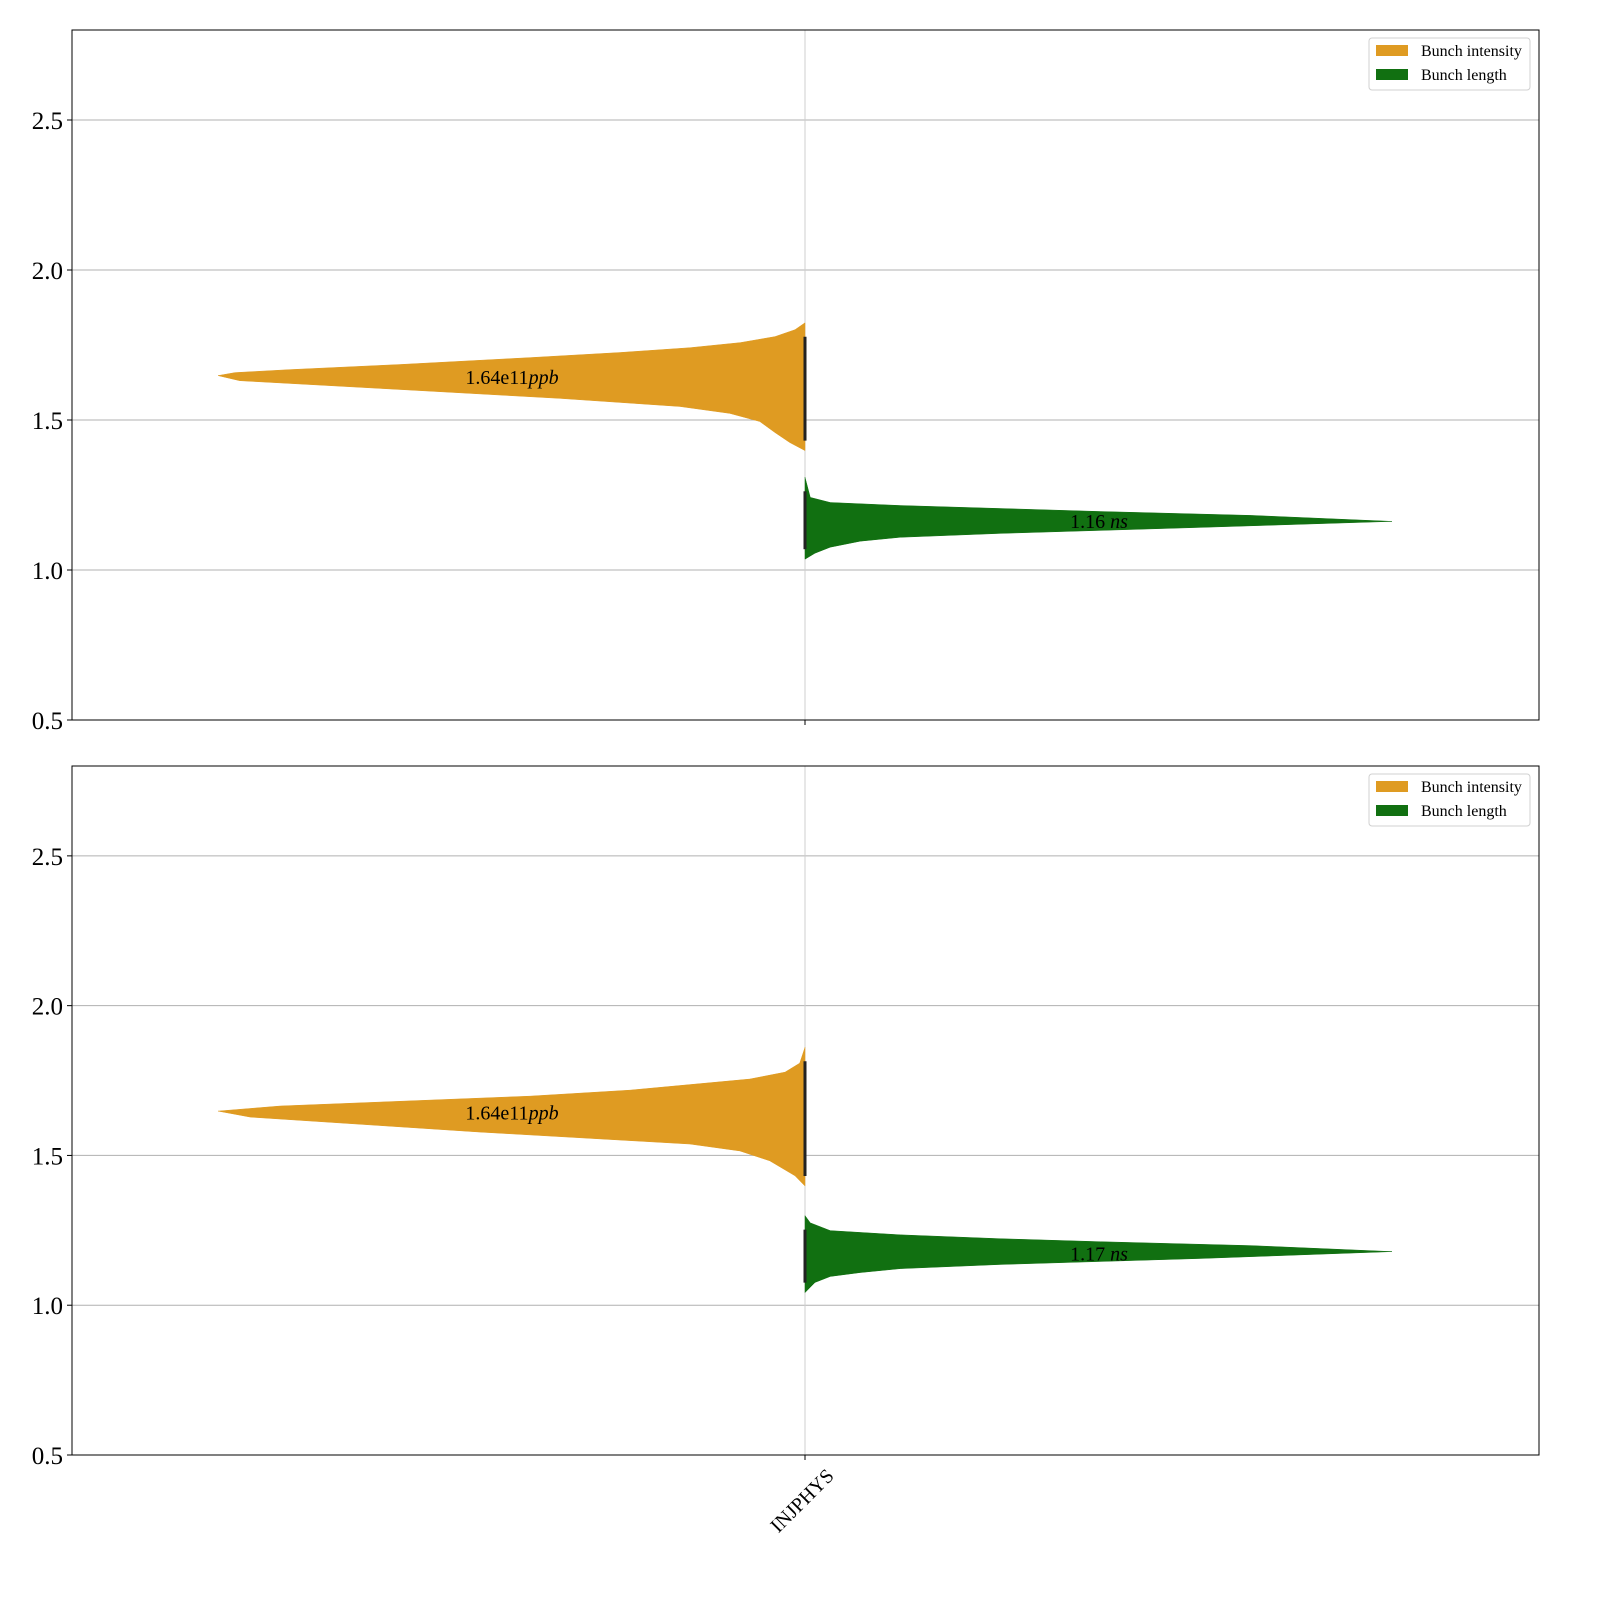  What do you see at coordinates (1090, 1254) in the screenshot?
I see `annotation-value: 1.17` at bounding box center [1090, 1254].